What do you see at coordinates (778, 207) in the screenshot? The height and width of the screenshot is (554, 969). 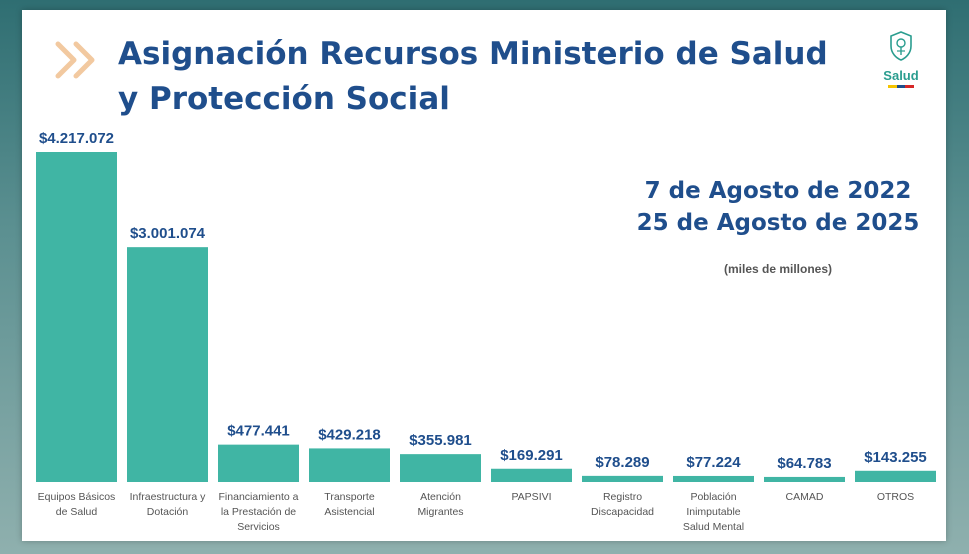 I see `date-range: 7 de Agosto de 2022 25 de Agosto de 2025` at bounding box center [778, 207].